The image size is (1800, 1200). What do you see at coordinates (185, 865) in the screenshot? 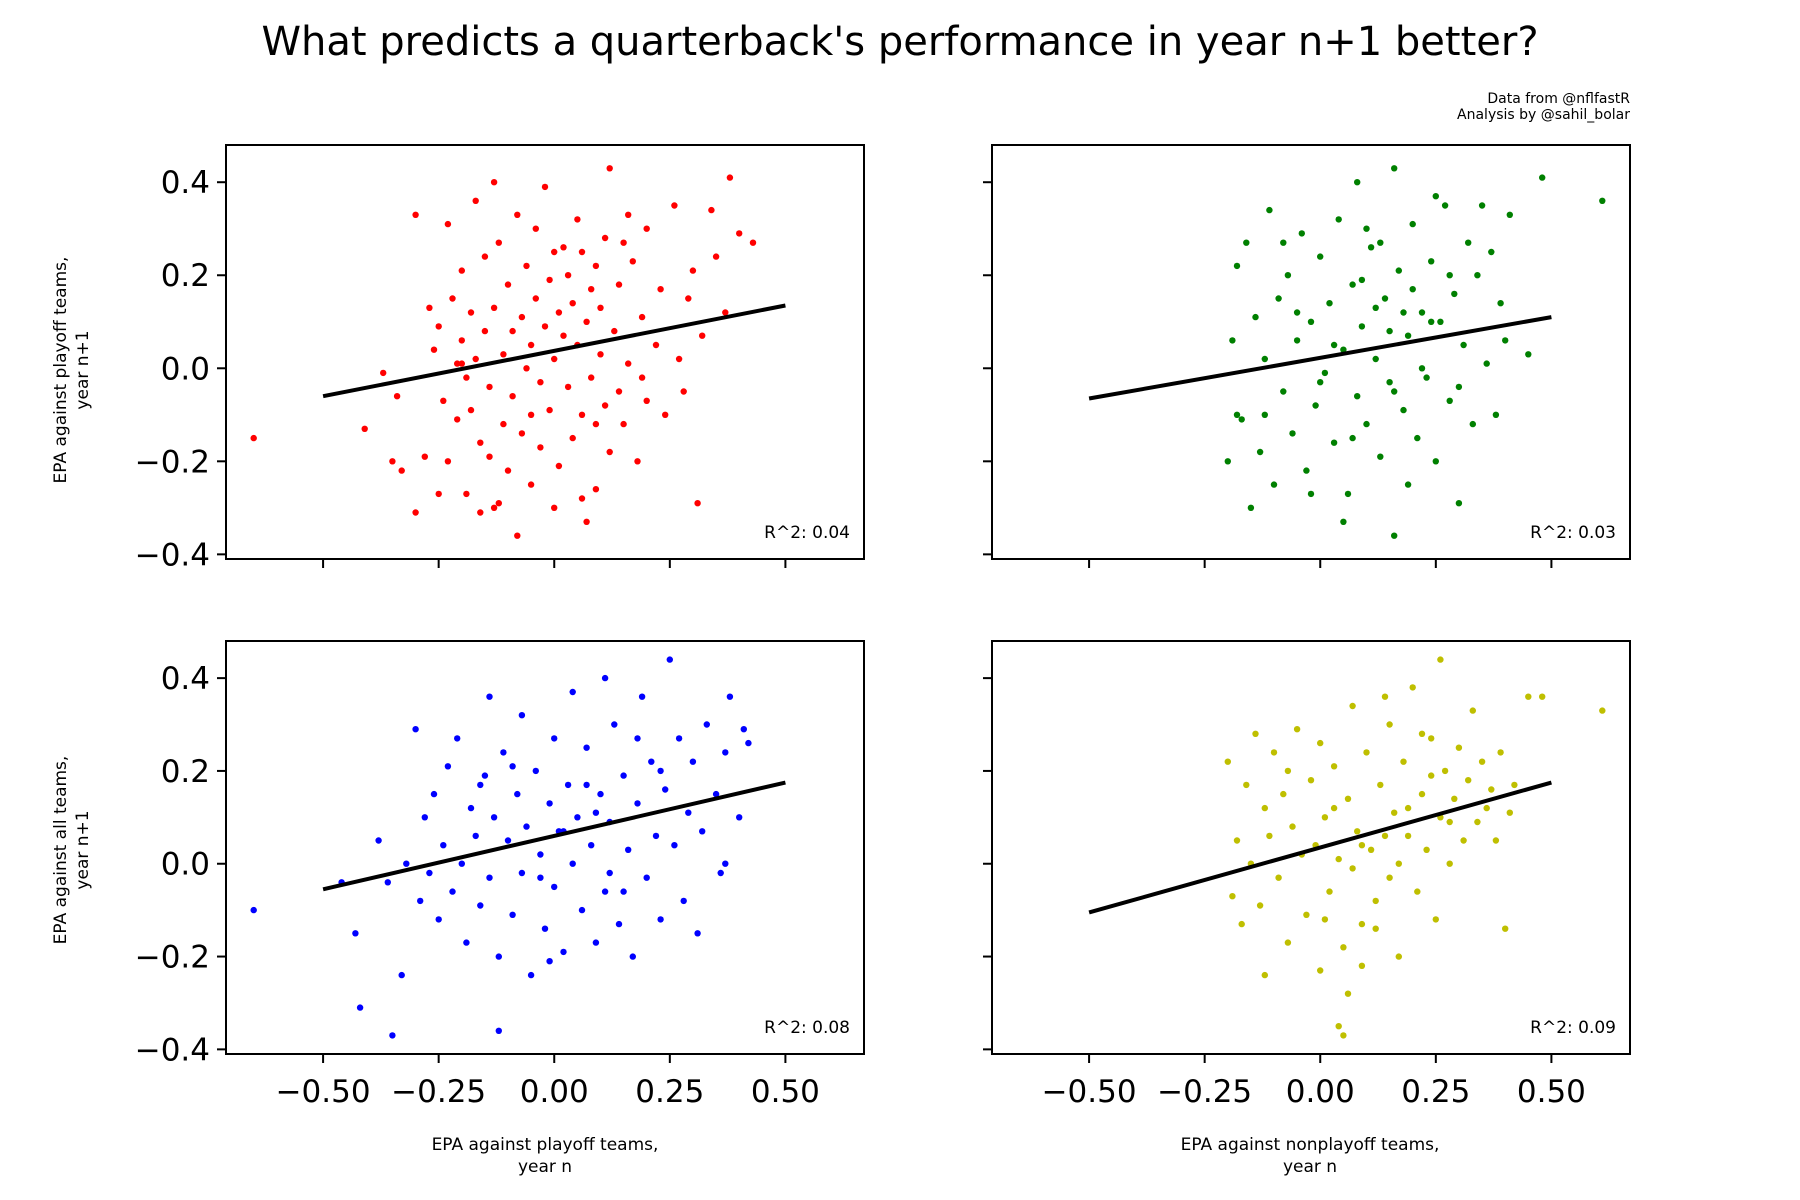
I see `y-tick-label: 0.0` at bounding box center [185, 865].